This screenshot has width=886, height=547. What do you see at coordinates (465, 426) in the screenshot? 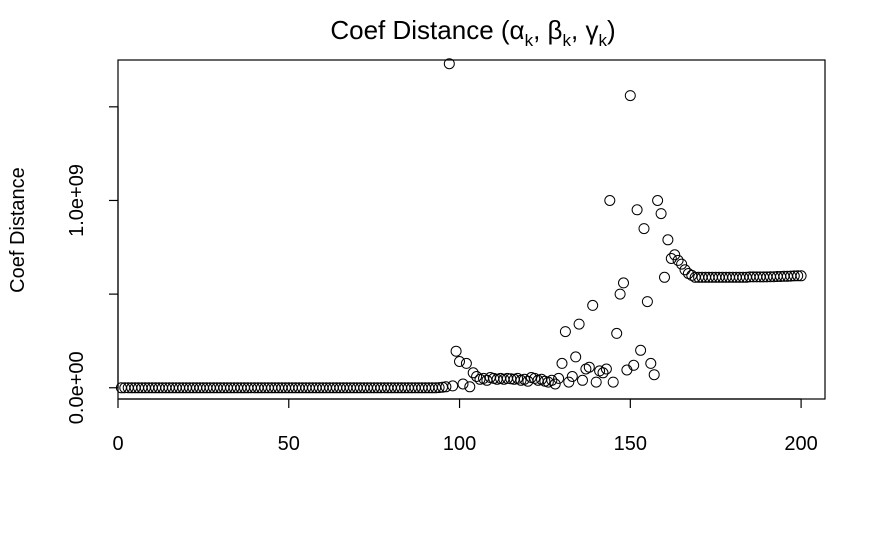
I see `x-axis: 0 50 100 150 200` at bounding box center [465, 426].